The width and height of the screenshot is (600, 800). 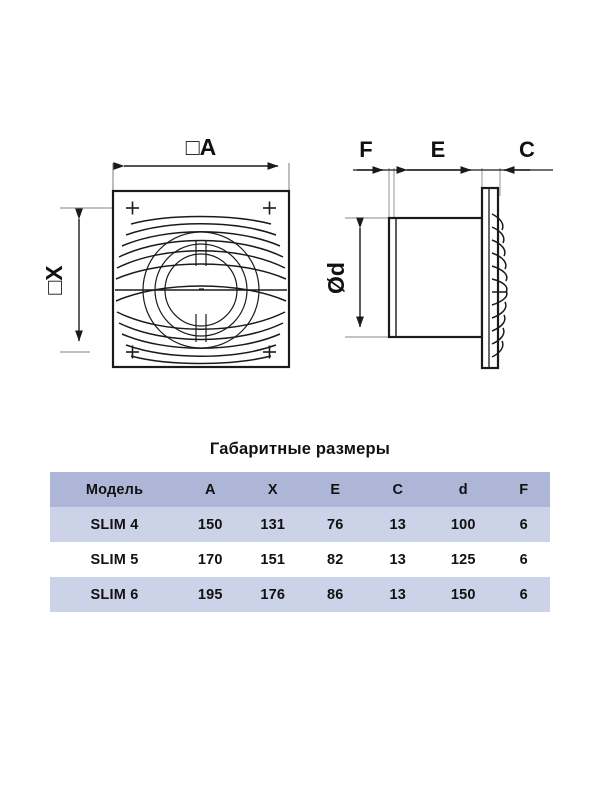 I want to click on cell-model: SLIM 5, so click(x=114, y=559).